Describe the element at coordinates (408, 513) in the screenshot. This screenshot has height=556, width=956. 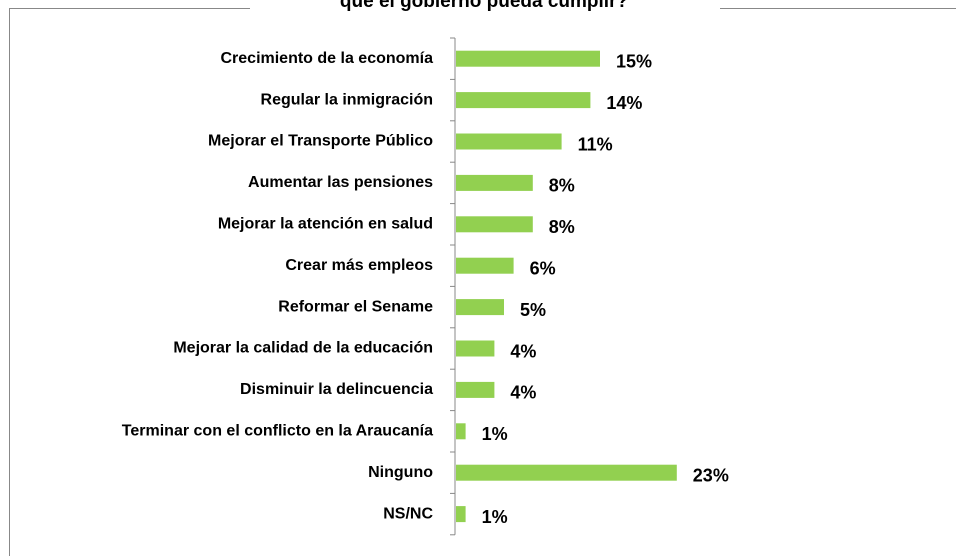
I see `category-label: NS/NC` at that location.